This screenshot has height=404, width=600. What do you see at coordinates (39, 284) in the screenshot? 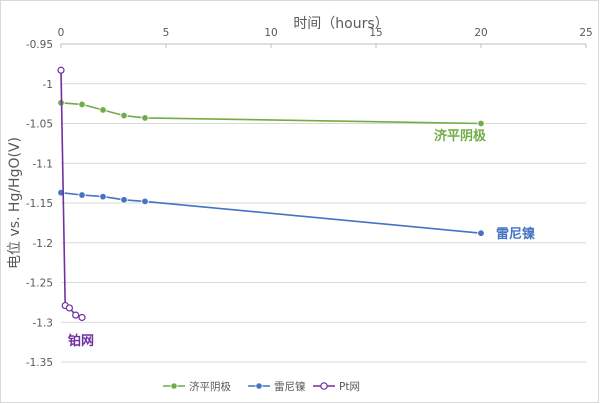
I see `y-tick-label: -1.25` at bounding box center [39, 284].